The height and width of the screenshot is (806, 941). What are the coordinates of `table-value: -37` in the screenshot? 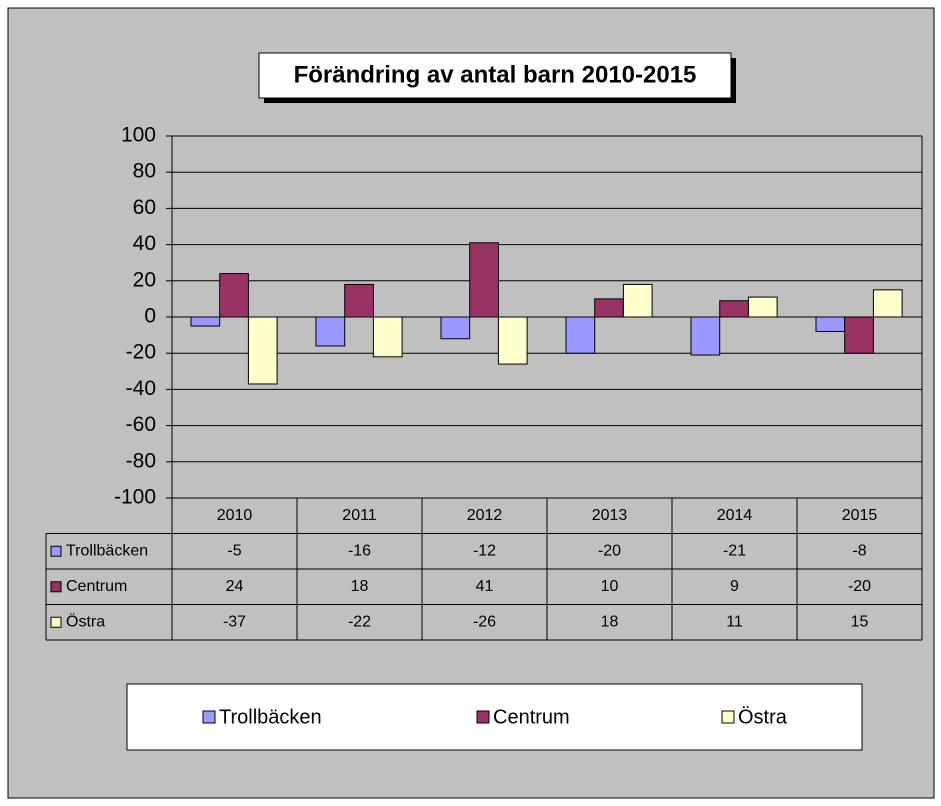 It's located at (234, 621).